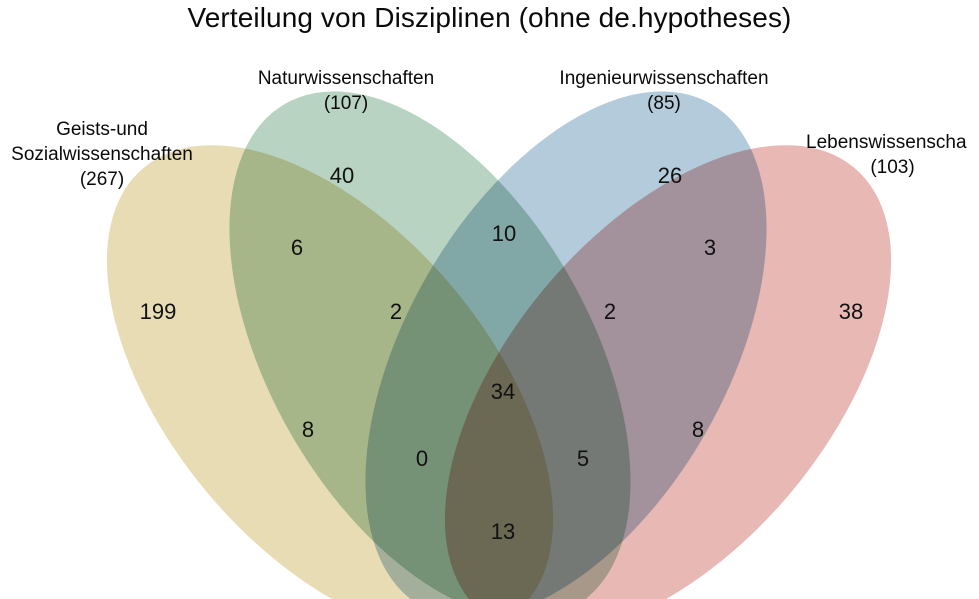 The width and height of the screenshot is (979, 599). Describe the element at coordinates (664, 91) in the screenshot. I see `set-label-ingenieur: Ingenieurwissenschaften (85)` at that location.